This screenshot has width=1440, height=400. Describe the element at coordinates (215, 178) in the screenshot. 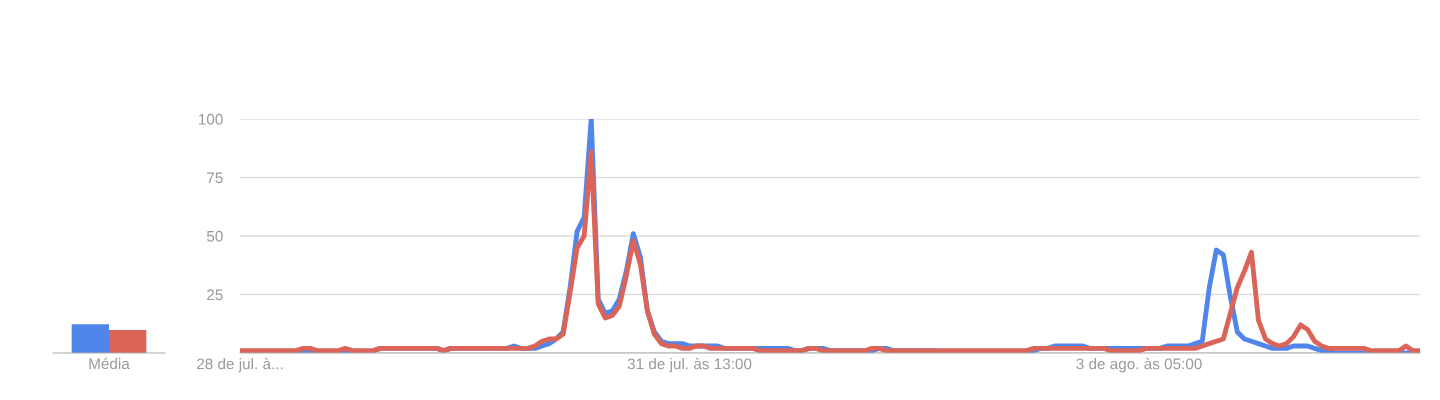

I see `y-tick-label: 75` at that location.